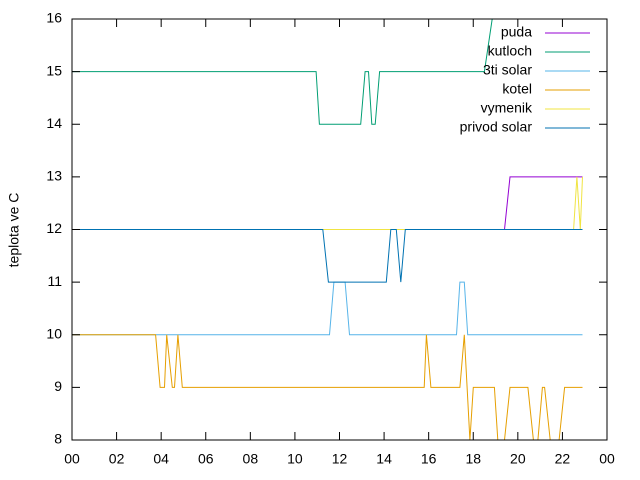 The image size is (640, 480). Describe the element at coordinates (518, 459) in the screenshot. I see `x-tick-label: 20` at that location.